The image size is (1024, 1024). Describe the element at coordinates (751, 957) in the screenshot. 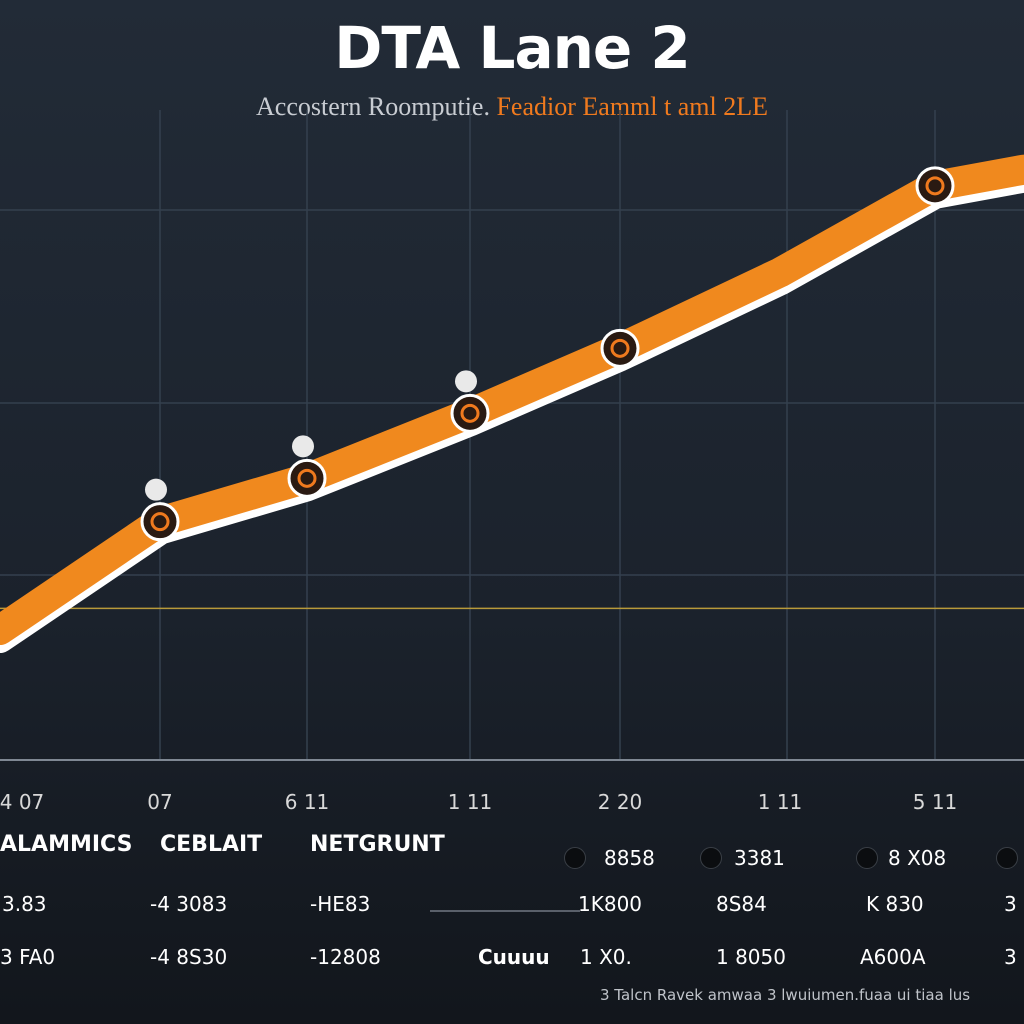

I see `table-cell: 1 8050` at that location.